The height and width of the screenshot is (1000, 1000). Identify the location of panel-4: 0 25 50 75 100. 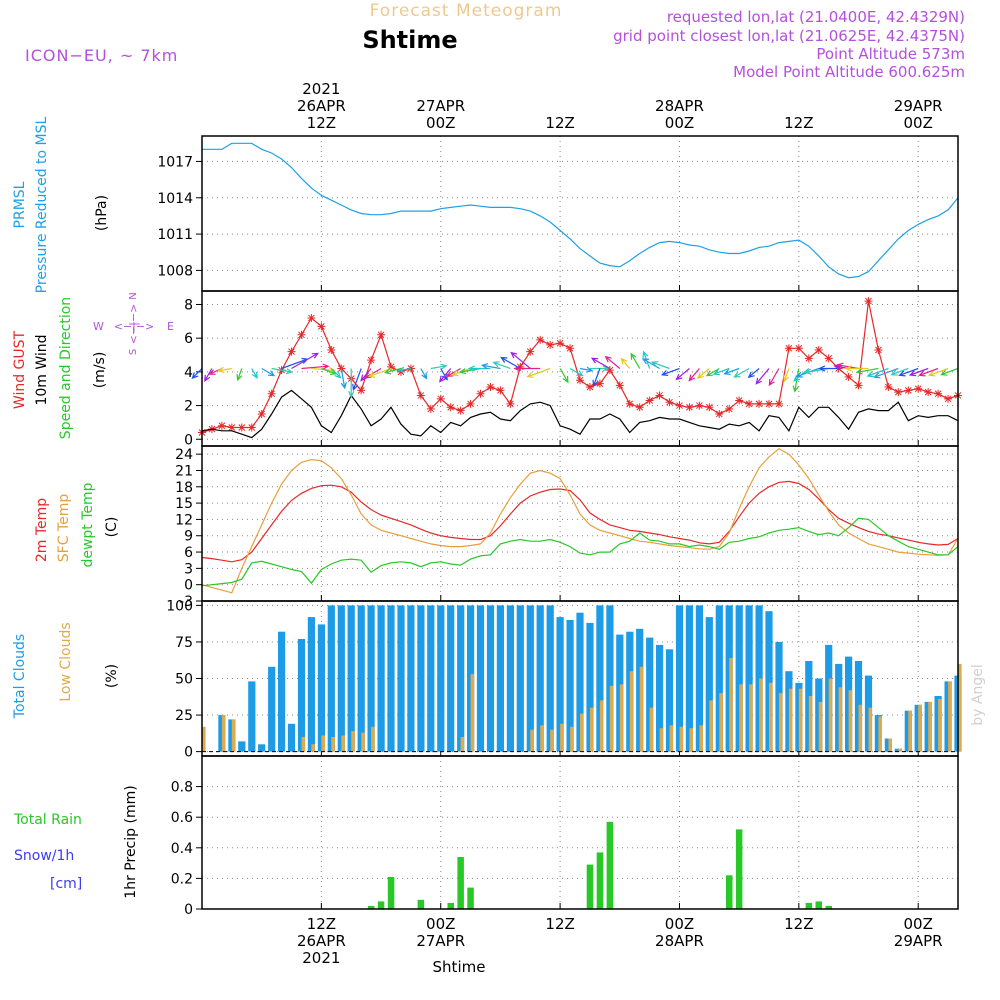
(564, 679).